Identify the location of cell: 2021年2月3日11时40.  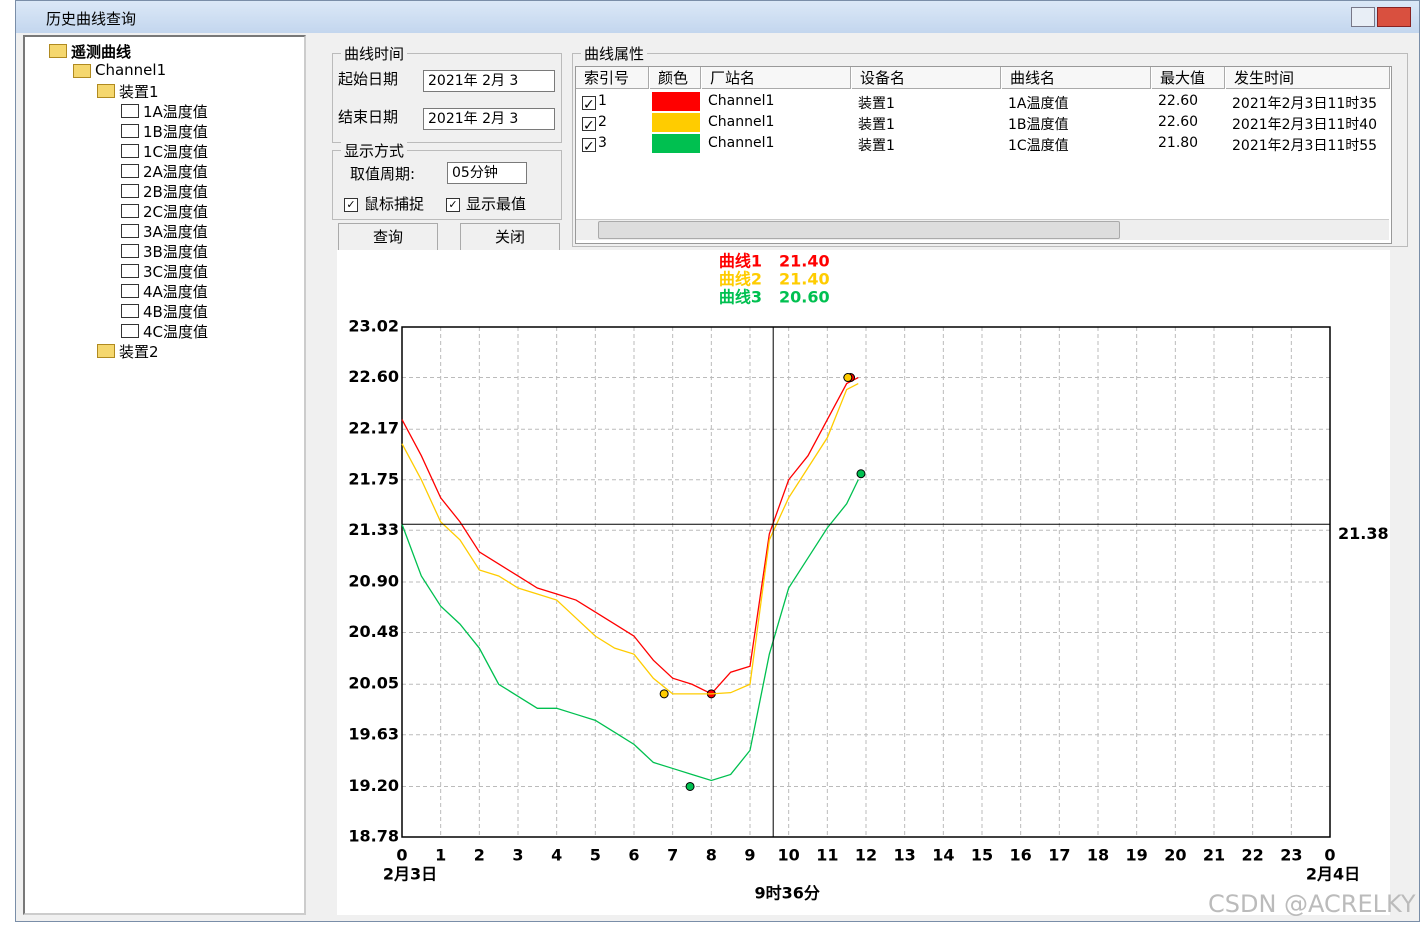
(1305, 125).